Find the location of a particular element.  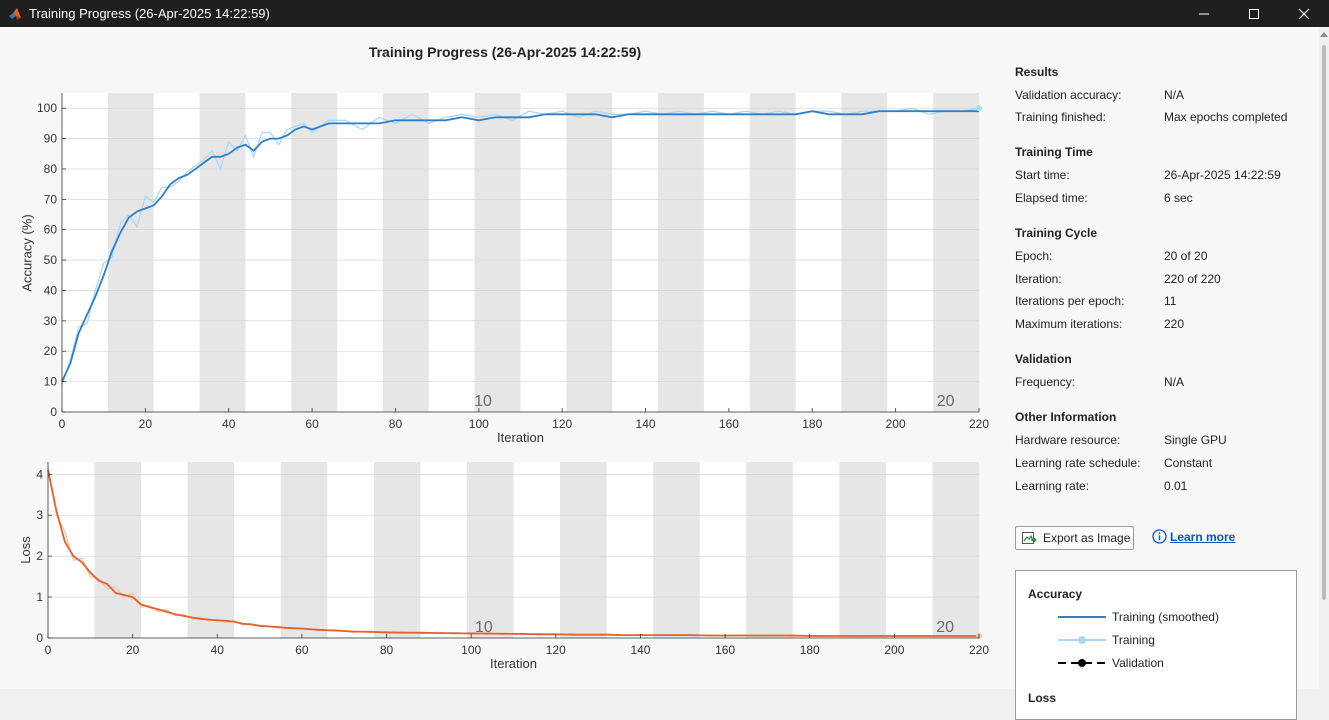

accuracy-epoch-label: 10 is located at coordinates (483, 401).